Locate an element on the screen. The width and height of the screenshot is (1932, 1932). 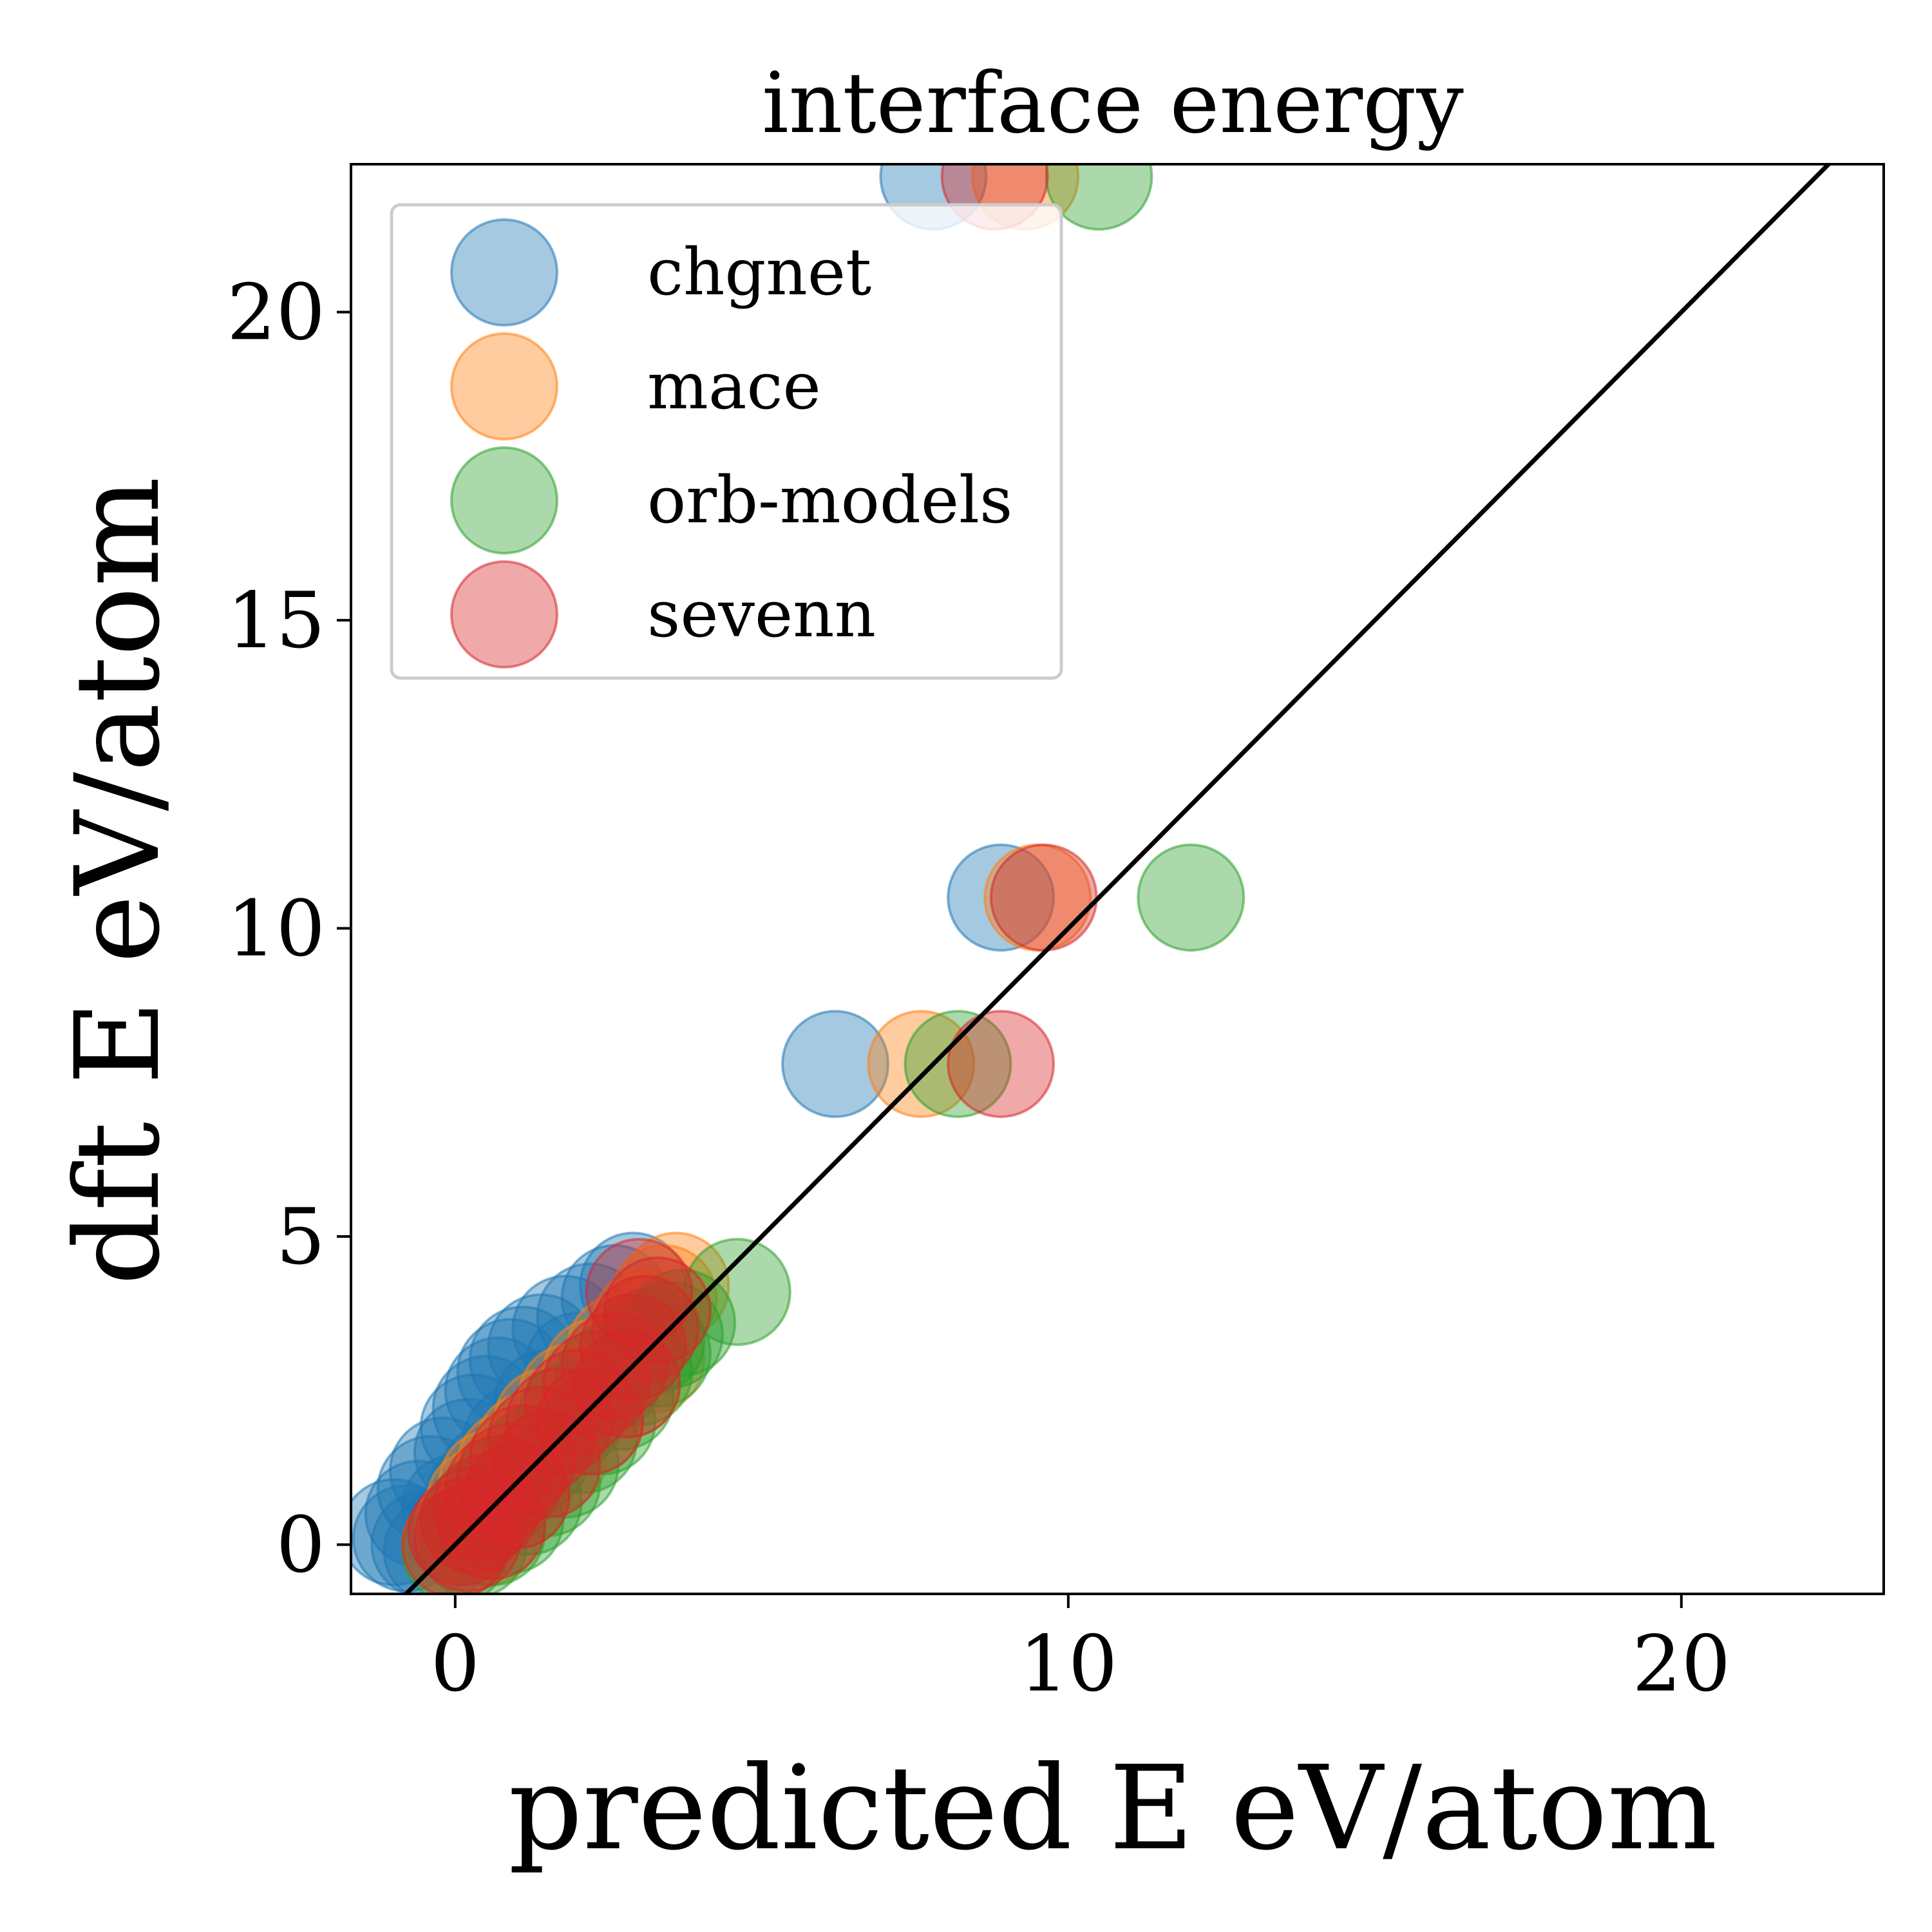
legend-label-sevenn: sevenn is located at coordinates (761, 614).